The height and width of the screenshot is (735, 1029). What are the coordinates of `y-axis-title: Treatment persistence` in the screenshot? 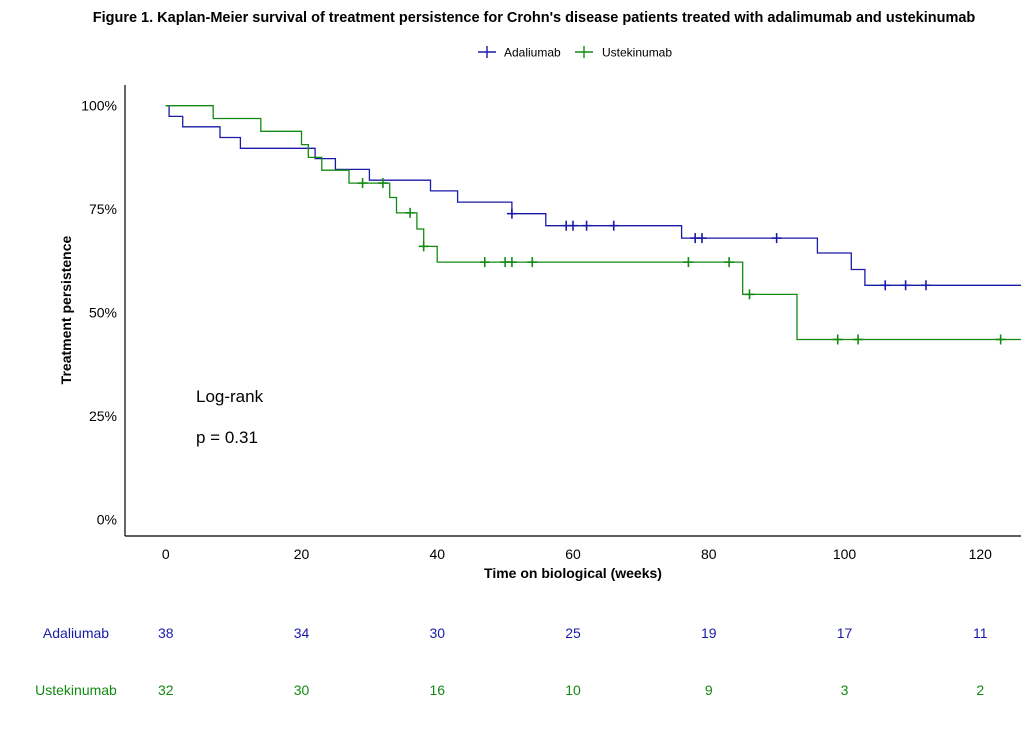 It's located at (66, 309).